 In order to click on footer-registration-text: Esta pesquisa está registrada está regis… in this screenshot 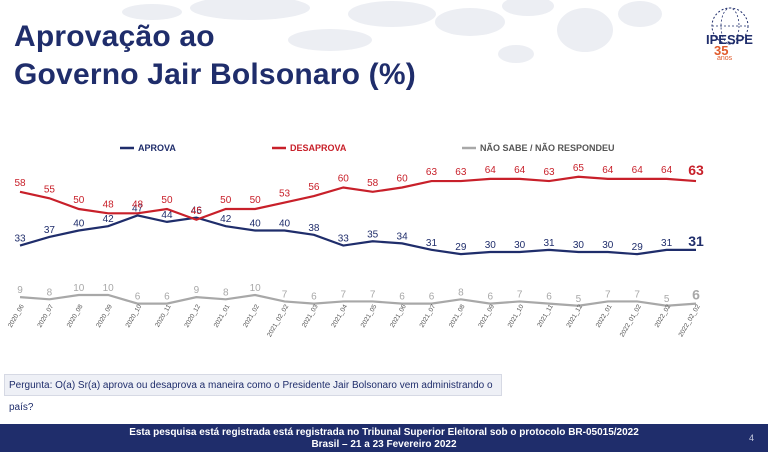, I will do `click(384, 432)`.